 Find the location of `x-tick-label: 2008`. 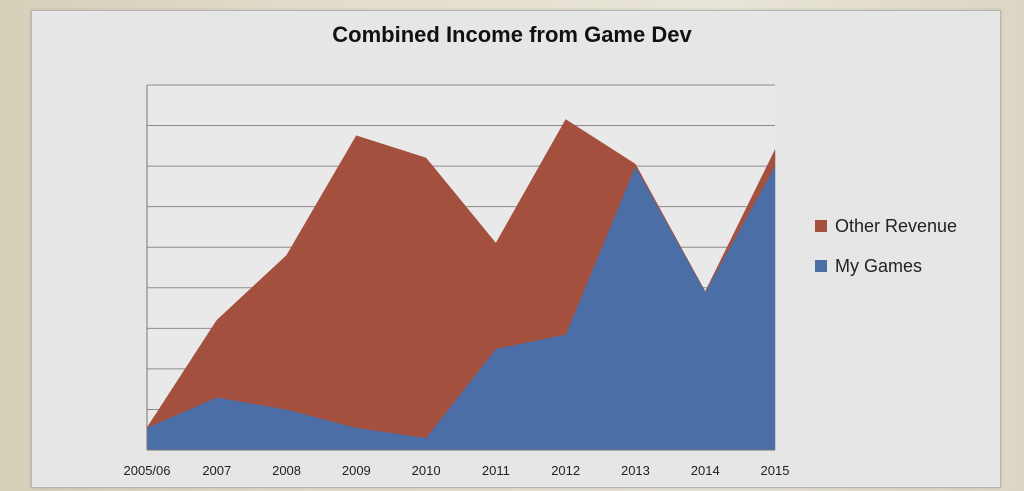

x-tick-label: 2008 is located at coordinates (286, 470).